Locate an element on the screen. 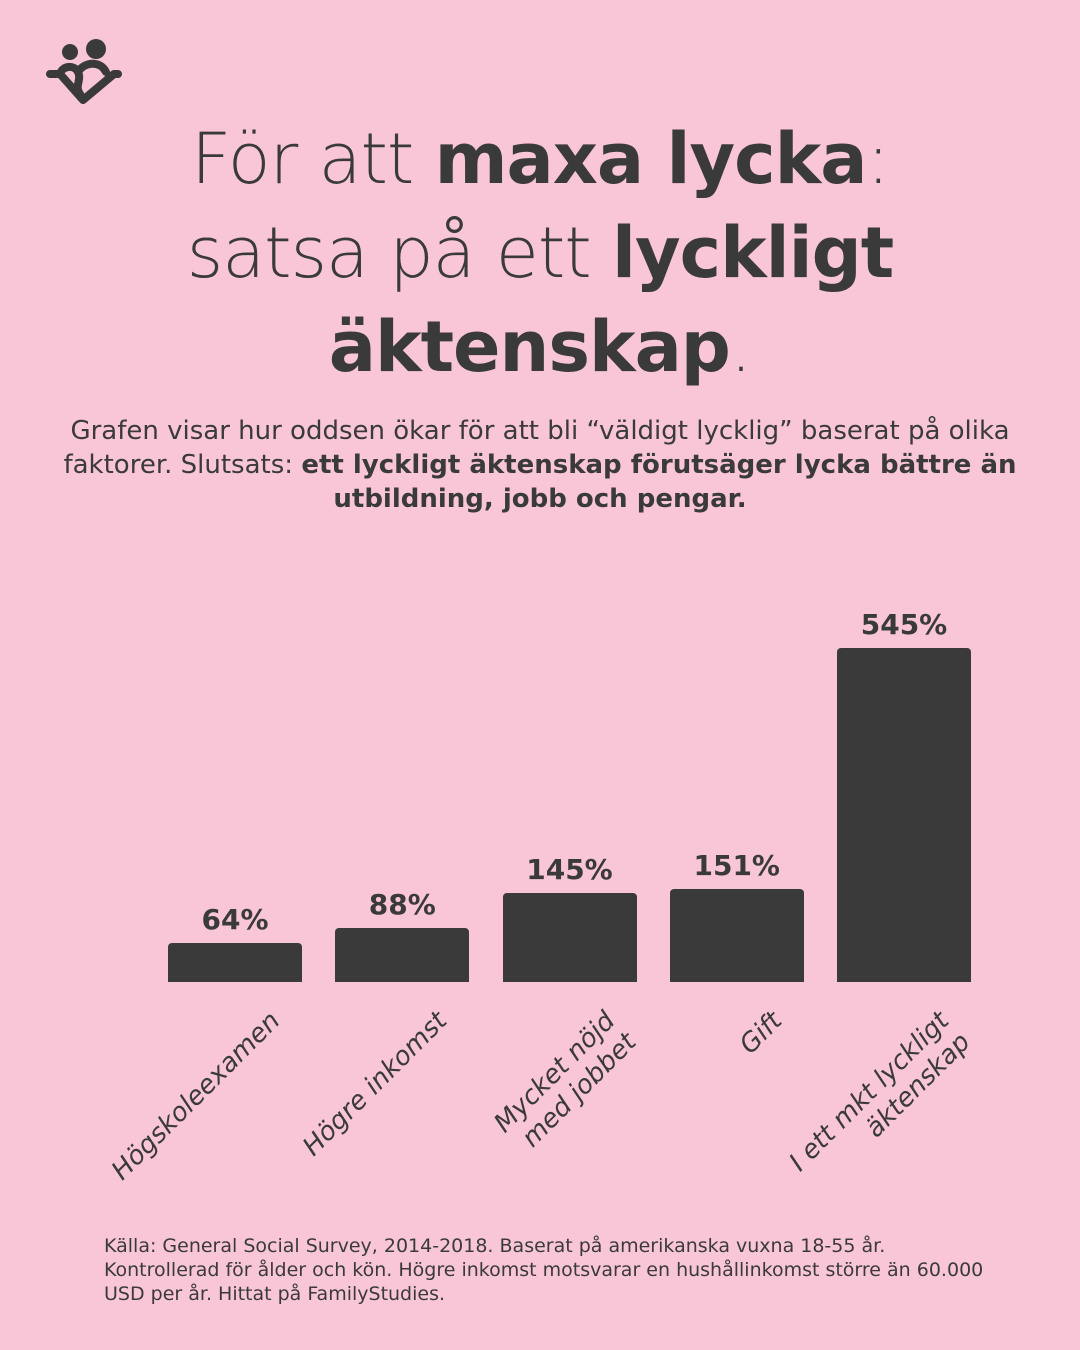  data-label: 545% is located at coordinates (904, 624).